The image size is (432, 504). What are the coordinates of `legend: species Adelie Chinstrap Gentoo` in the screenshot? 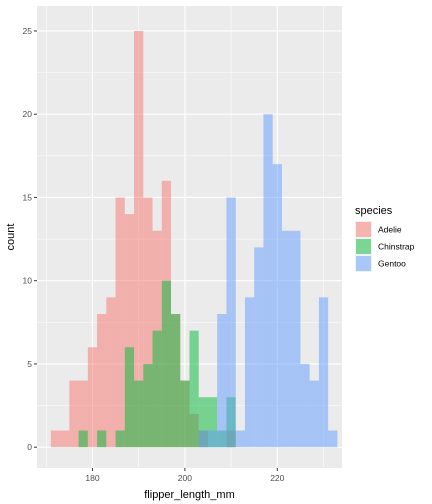 It's located at (385, 238).